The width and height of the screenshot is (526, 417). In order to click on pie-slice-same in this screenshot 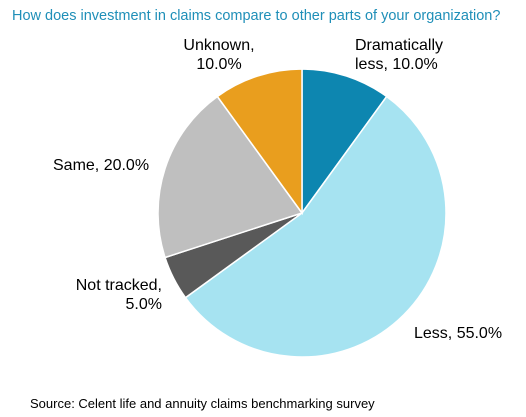, I will do `click(230, 177)`.